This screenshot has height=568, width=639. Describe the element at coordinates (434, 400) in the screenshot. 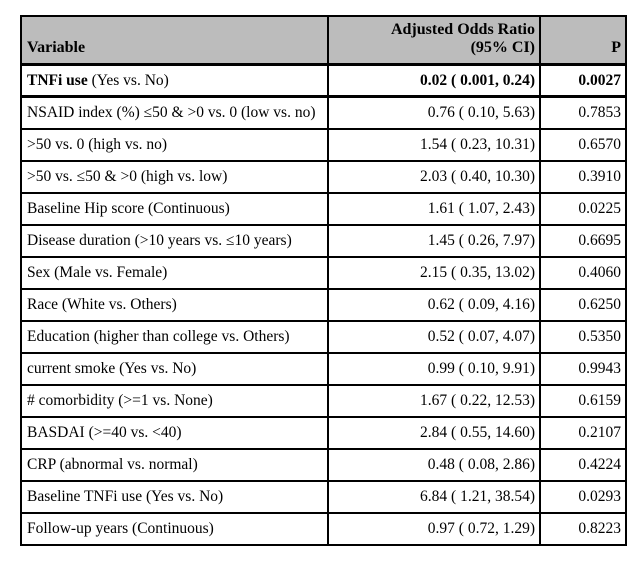

I see `odds-ratio-cell: 1.67 ( 0.22, 12.53)` at that location.